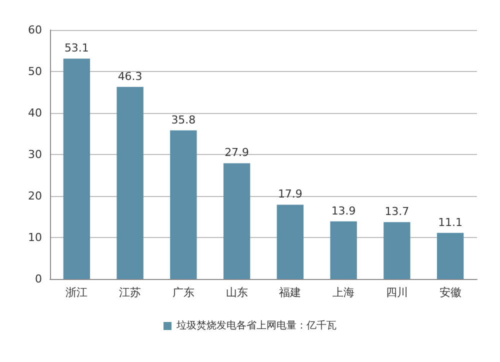 This screenshot has width=500, height=362. I want to click on data-label: 13.7, so click(397, 211).